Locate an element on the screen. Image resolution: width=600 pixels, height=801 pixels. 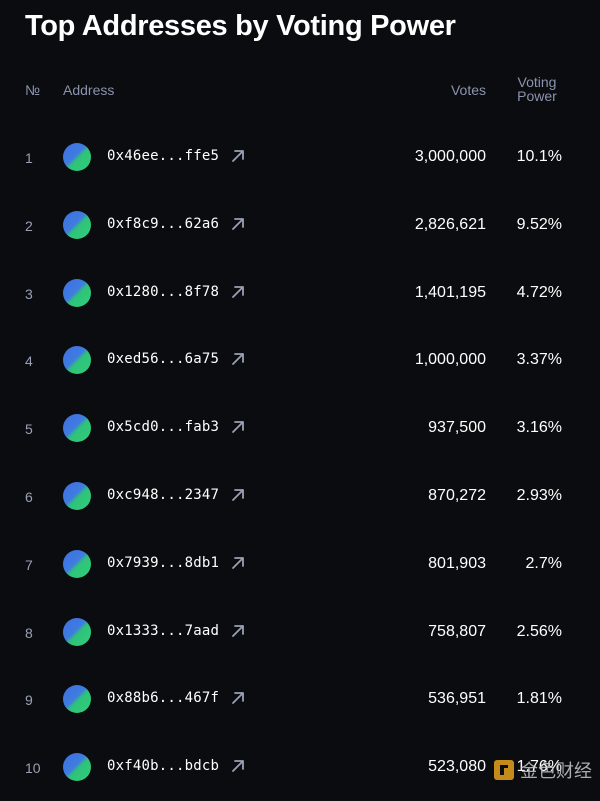
table-row: 1 0x46ee...ffe5 3,000,000 10.1% is located at coordinates (300, 157).